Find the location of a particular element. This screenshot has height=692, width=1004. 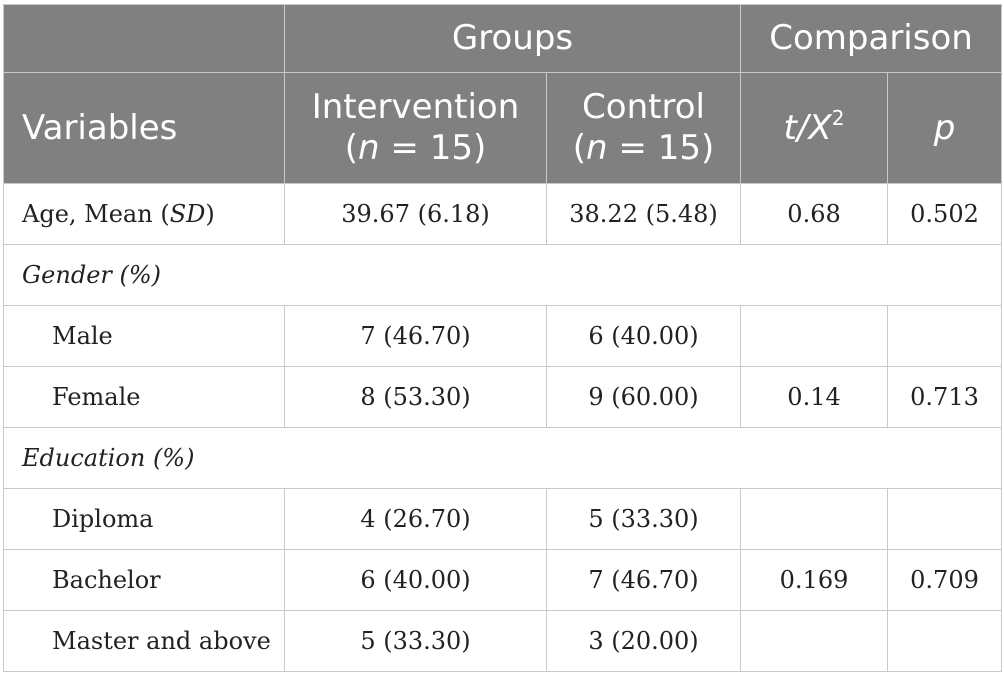

cell-control: 5 (33.30) is located at coordinates (643, 519).